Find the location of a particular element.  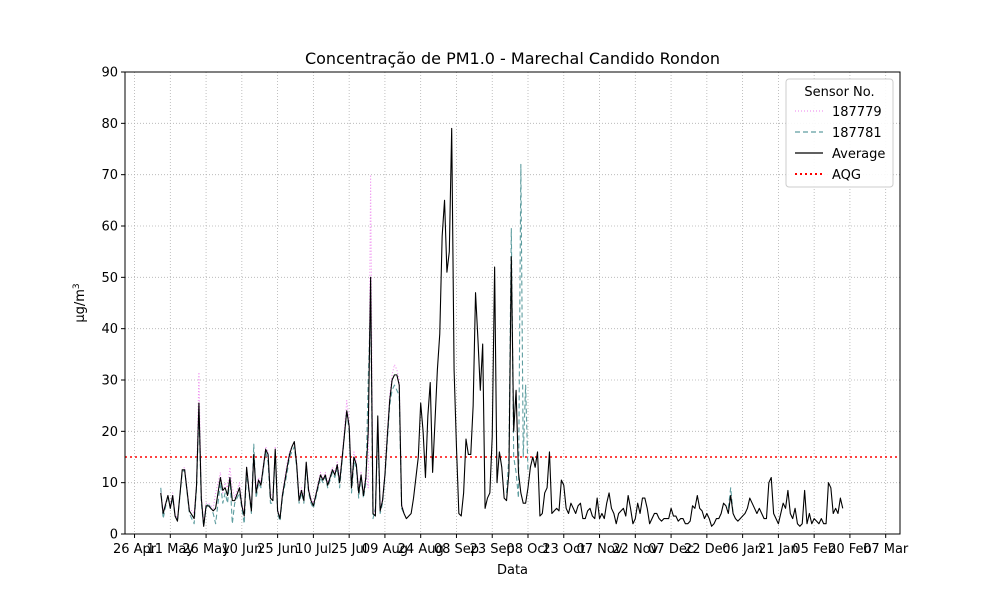

y-tick-label: 80 is located at coordinates (109, 124).